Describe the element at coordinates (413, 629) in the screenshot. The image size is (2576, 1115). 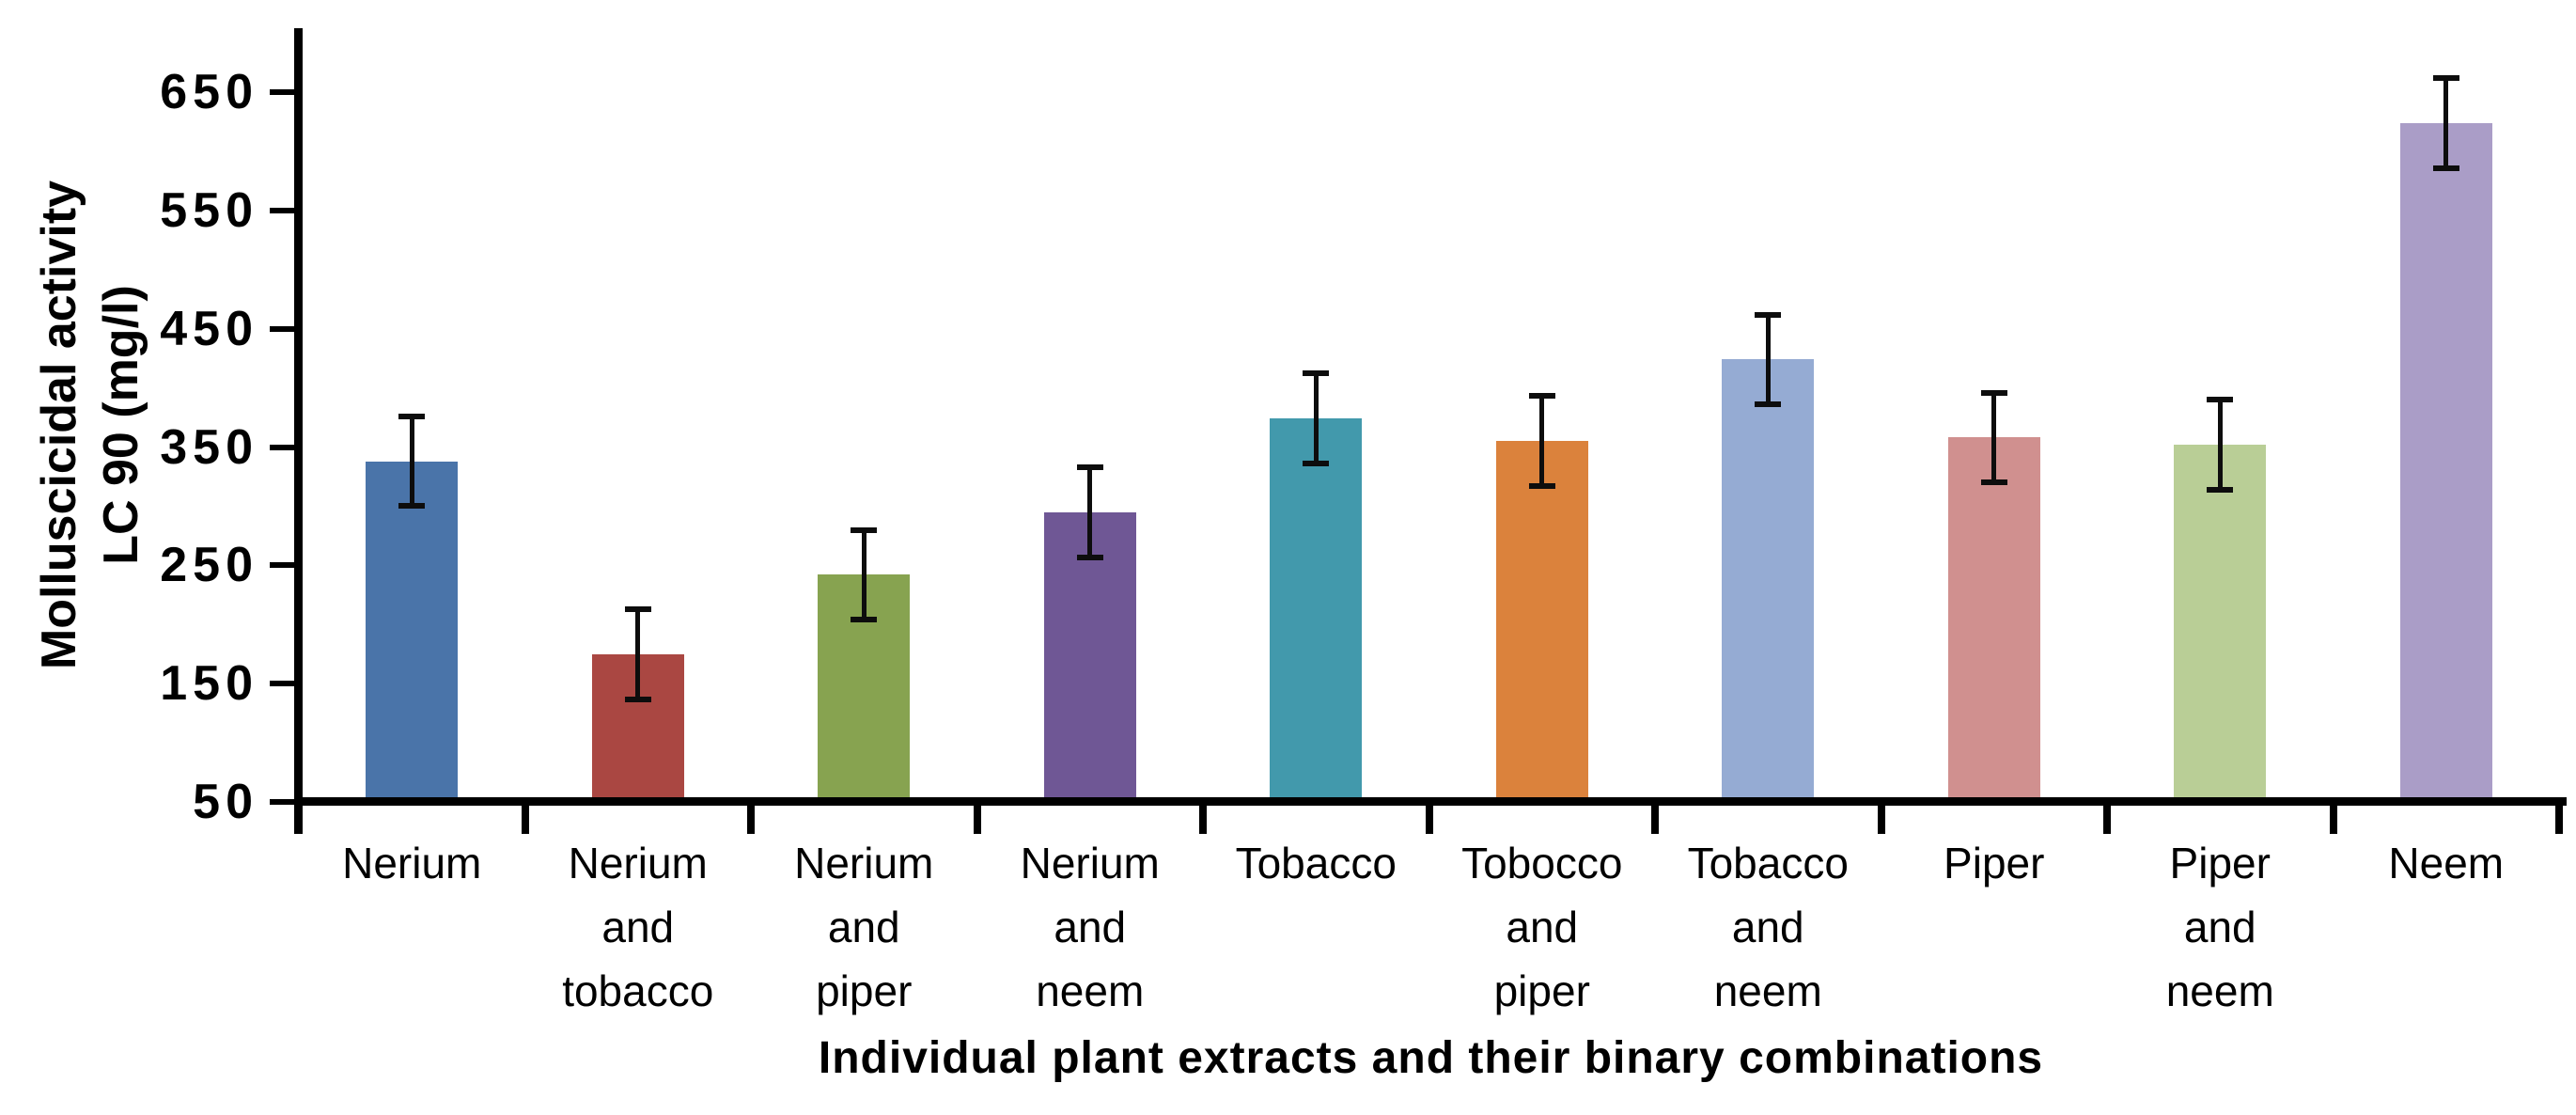
I see `bar-nerium` at that location.